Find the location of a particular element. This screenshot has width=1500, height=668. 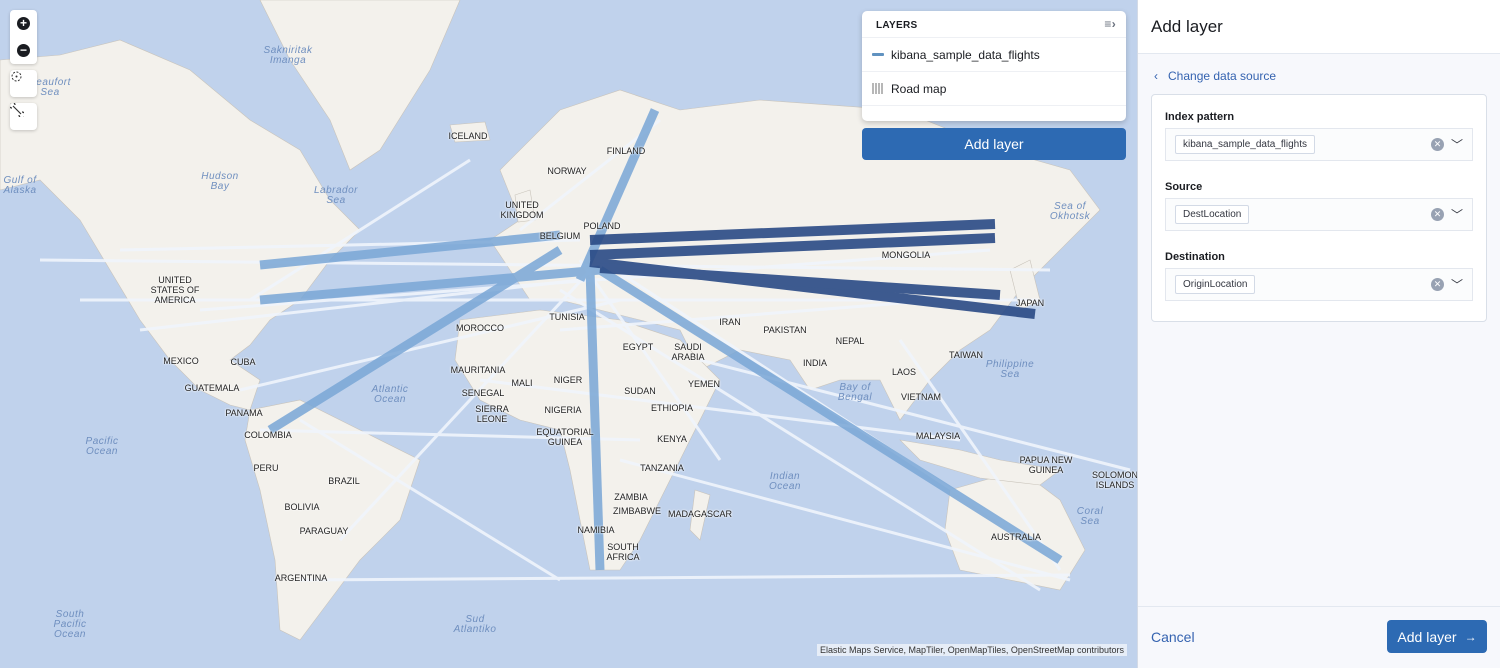

country-label: MEXICO is located at coordinates (181, 361).